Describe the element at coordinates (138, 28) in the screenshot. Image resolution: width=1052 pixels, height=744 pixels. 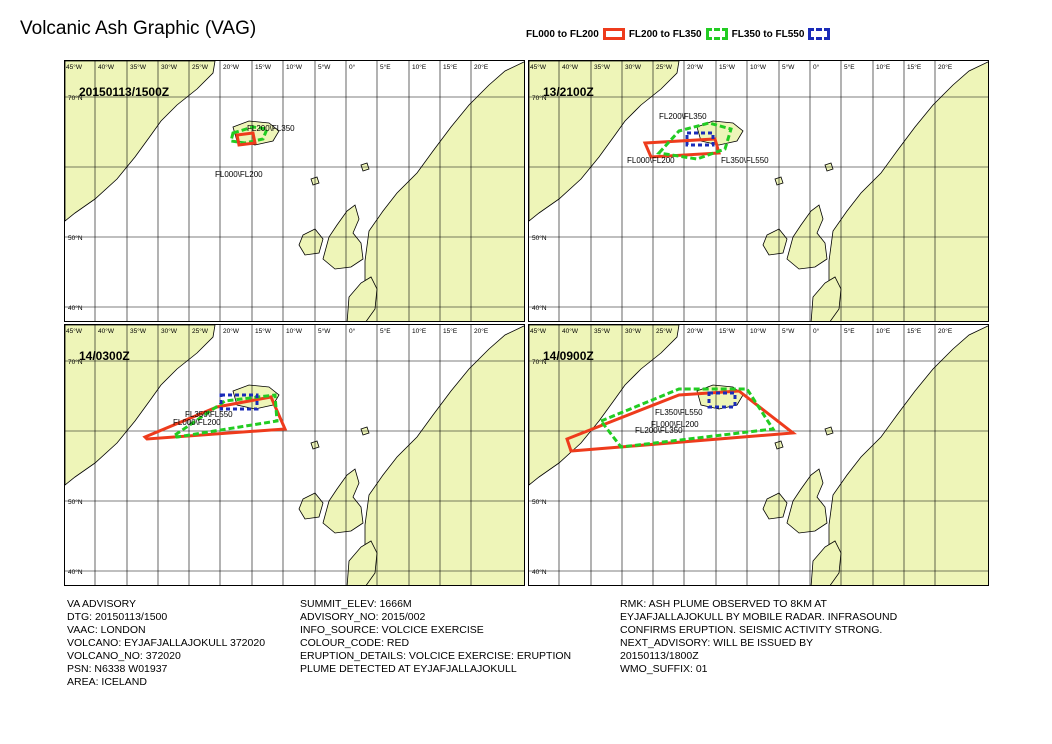
I see `page-title: Volcanic Ash Graphic (VAG)` at that location.